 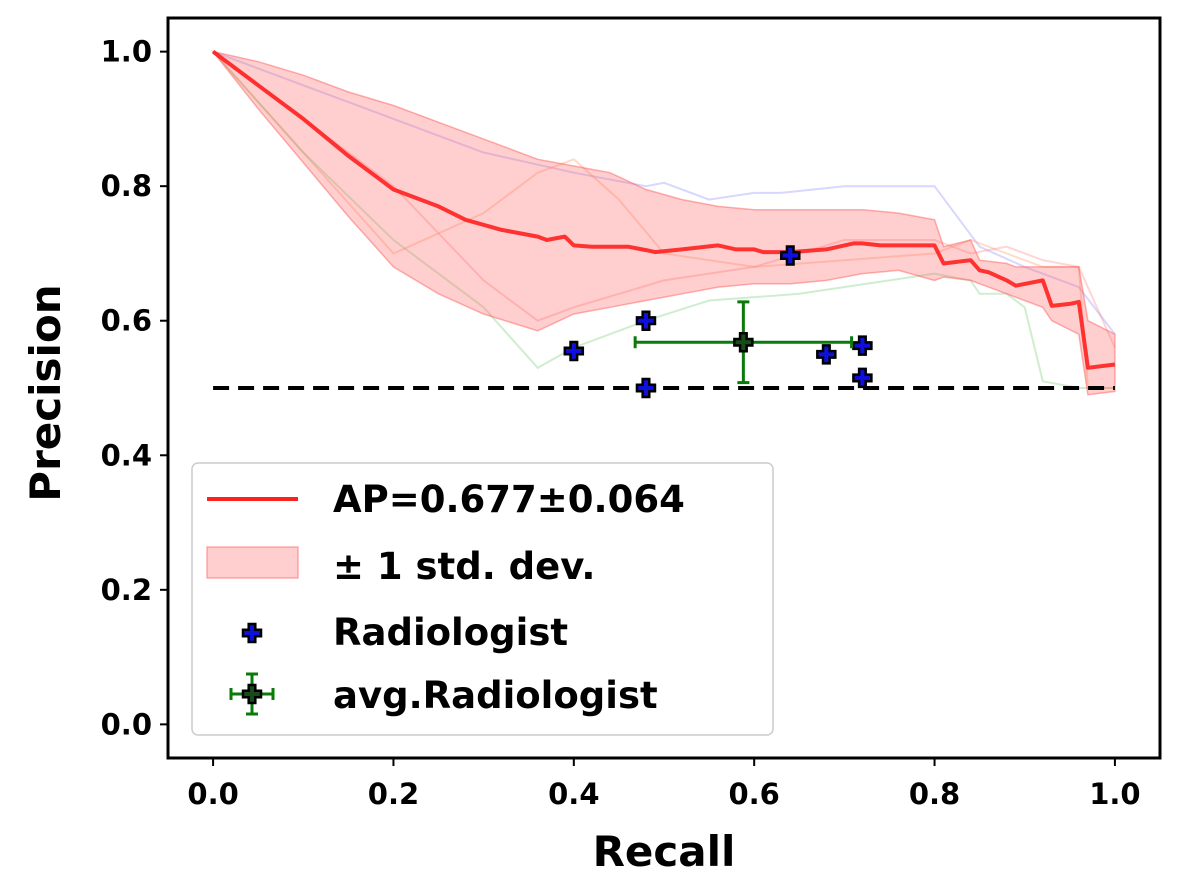 I want to click on legend-mean-curve-label: AP=0.677±0.064, so click(x=509, y=499).